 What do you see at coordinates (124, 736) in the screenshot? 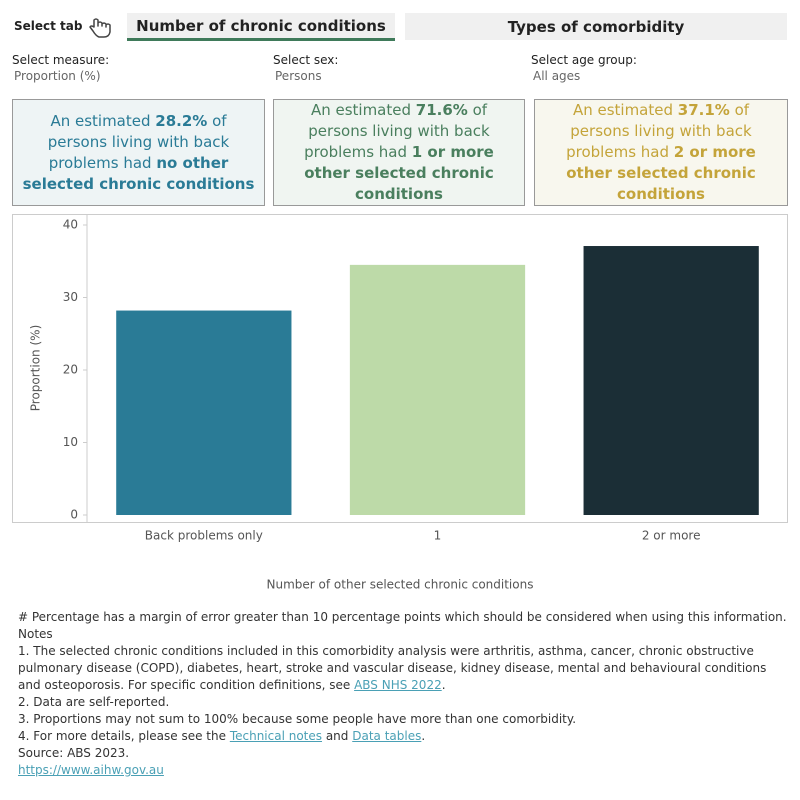
I see `note-text: 4. For more details, please see the` at bounding box center [124, 736].